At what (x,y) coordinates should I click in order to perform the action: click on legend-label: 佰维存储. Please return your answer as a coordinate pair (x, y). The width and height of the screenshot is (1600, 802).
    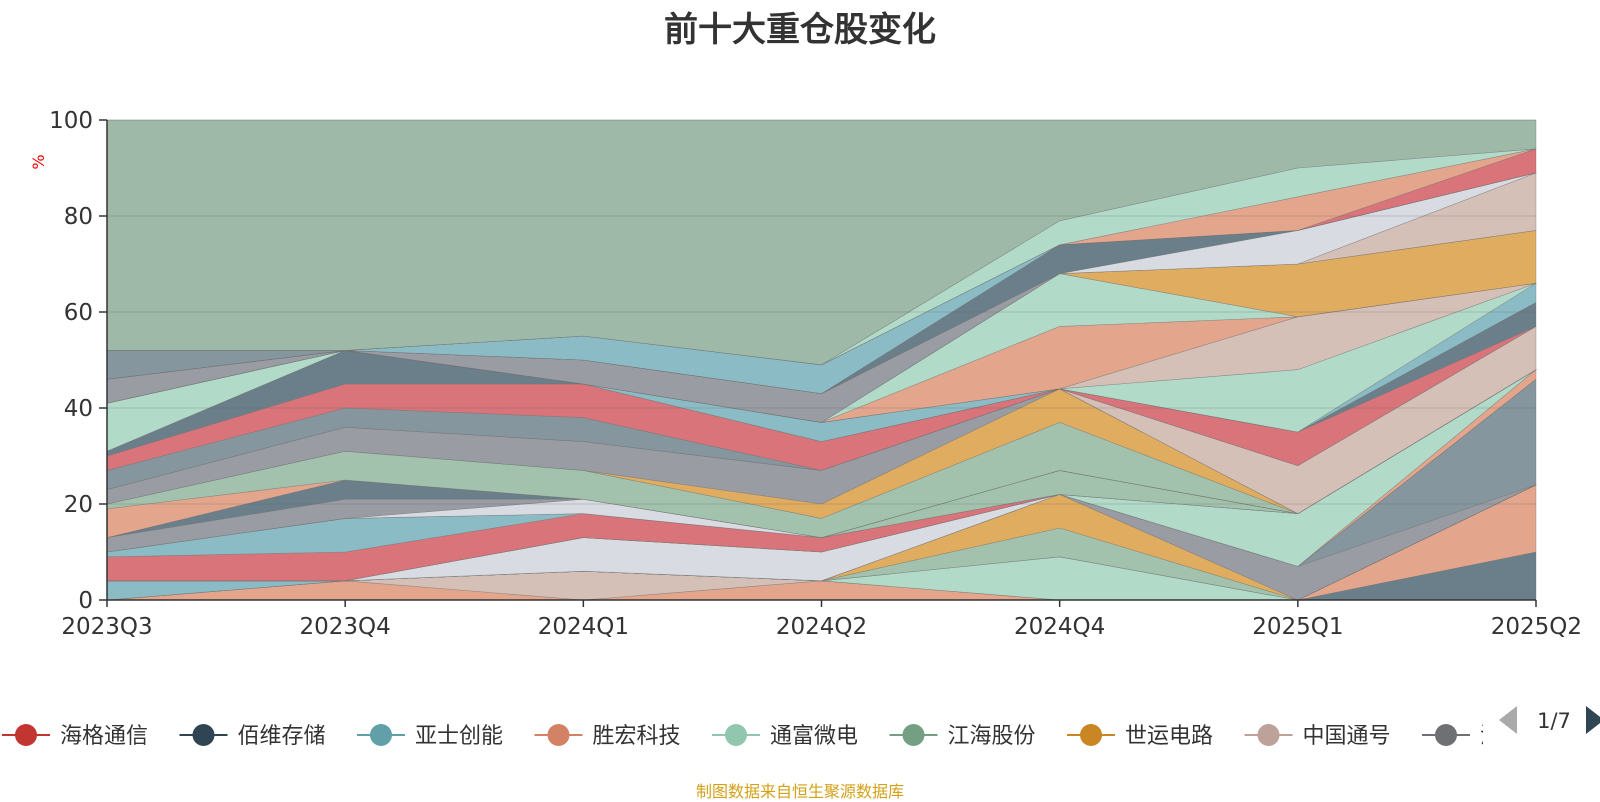
    Looking at the image, I should click on (282, 736).